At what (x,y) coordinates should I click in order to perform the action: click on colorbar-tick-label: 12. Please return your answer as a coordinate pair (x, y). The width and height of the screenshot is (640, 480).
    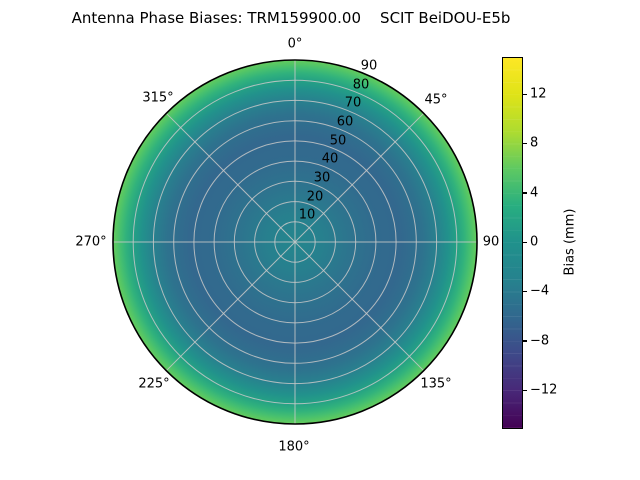
    Looking at the image, I should click on (538, 94).